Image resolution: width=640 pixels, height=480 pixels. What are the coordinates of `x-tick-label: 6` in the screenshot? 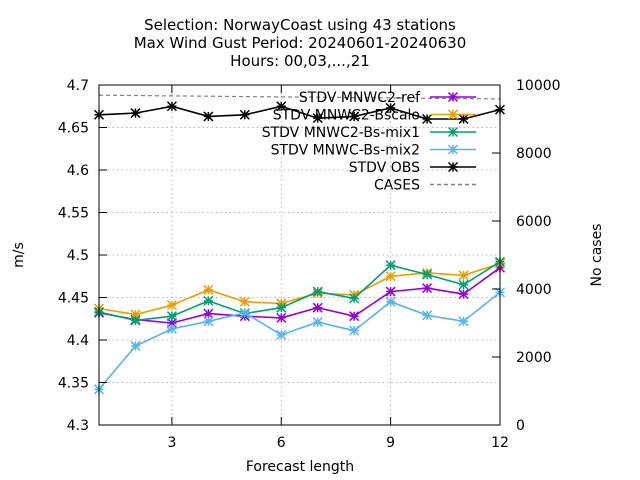 It's located at (281, 443).